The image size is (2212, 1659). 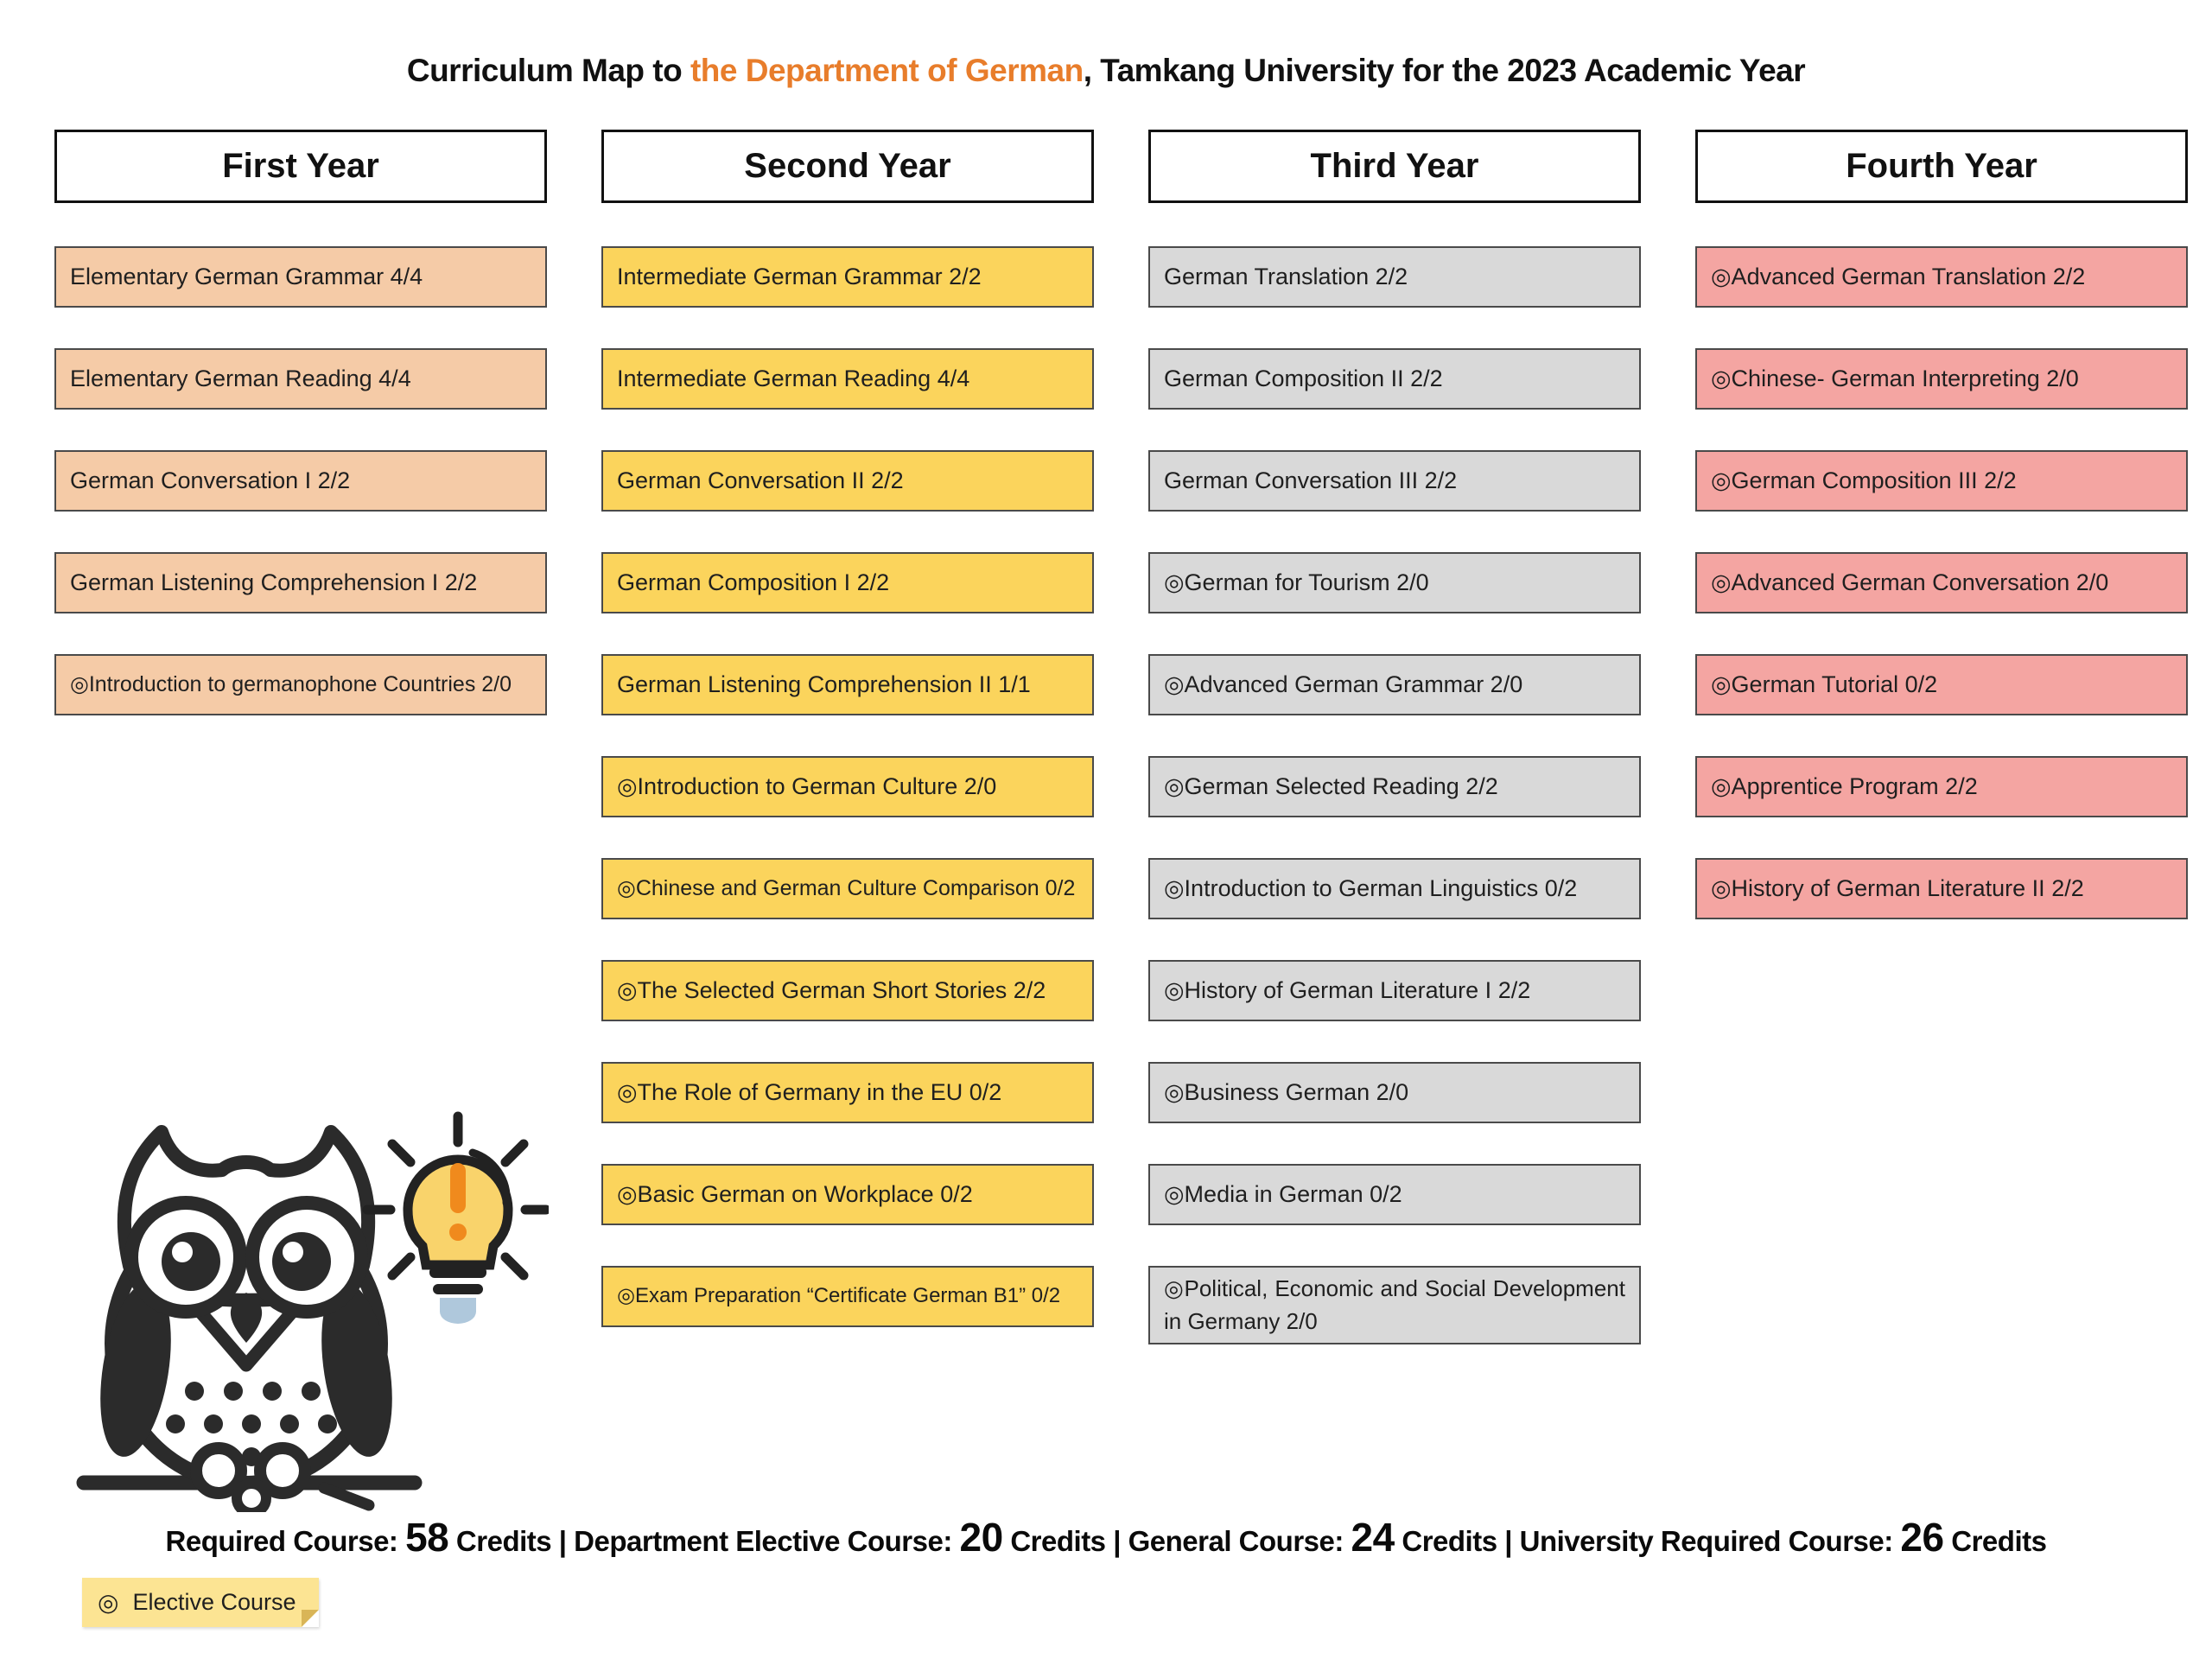 What do you see at coordinates (795, 1193) in the screenshot?
I see `course-label: ◎Basic German on Workplace 0/2` at bounding box center [795, 1193].